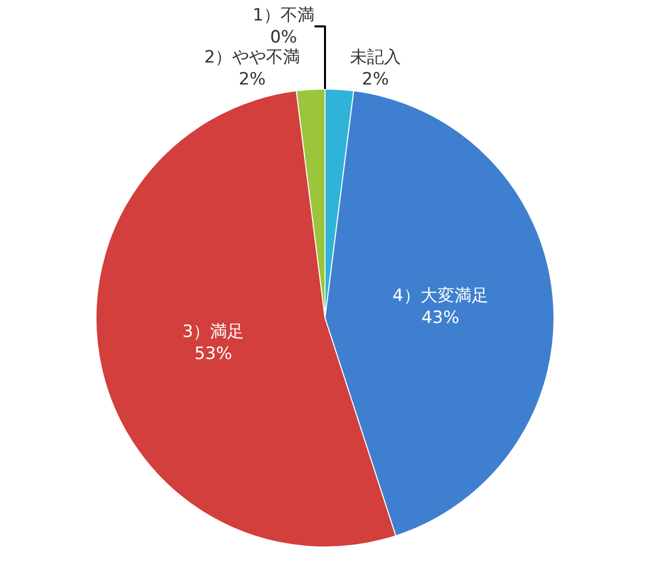 This screenshot has width=650, height=567. What do you see at coordinates (283, 15) in the screenshot?
I see `category-label: 1）不満` at bounding box center [283, 15].